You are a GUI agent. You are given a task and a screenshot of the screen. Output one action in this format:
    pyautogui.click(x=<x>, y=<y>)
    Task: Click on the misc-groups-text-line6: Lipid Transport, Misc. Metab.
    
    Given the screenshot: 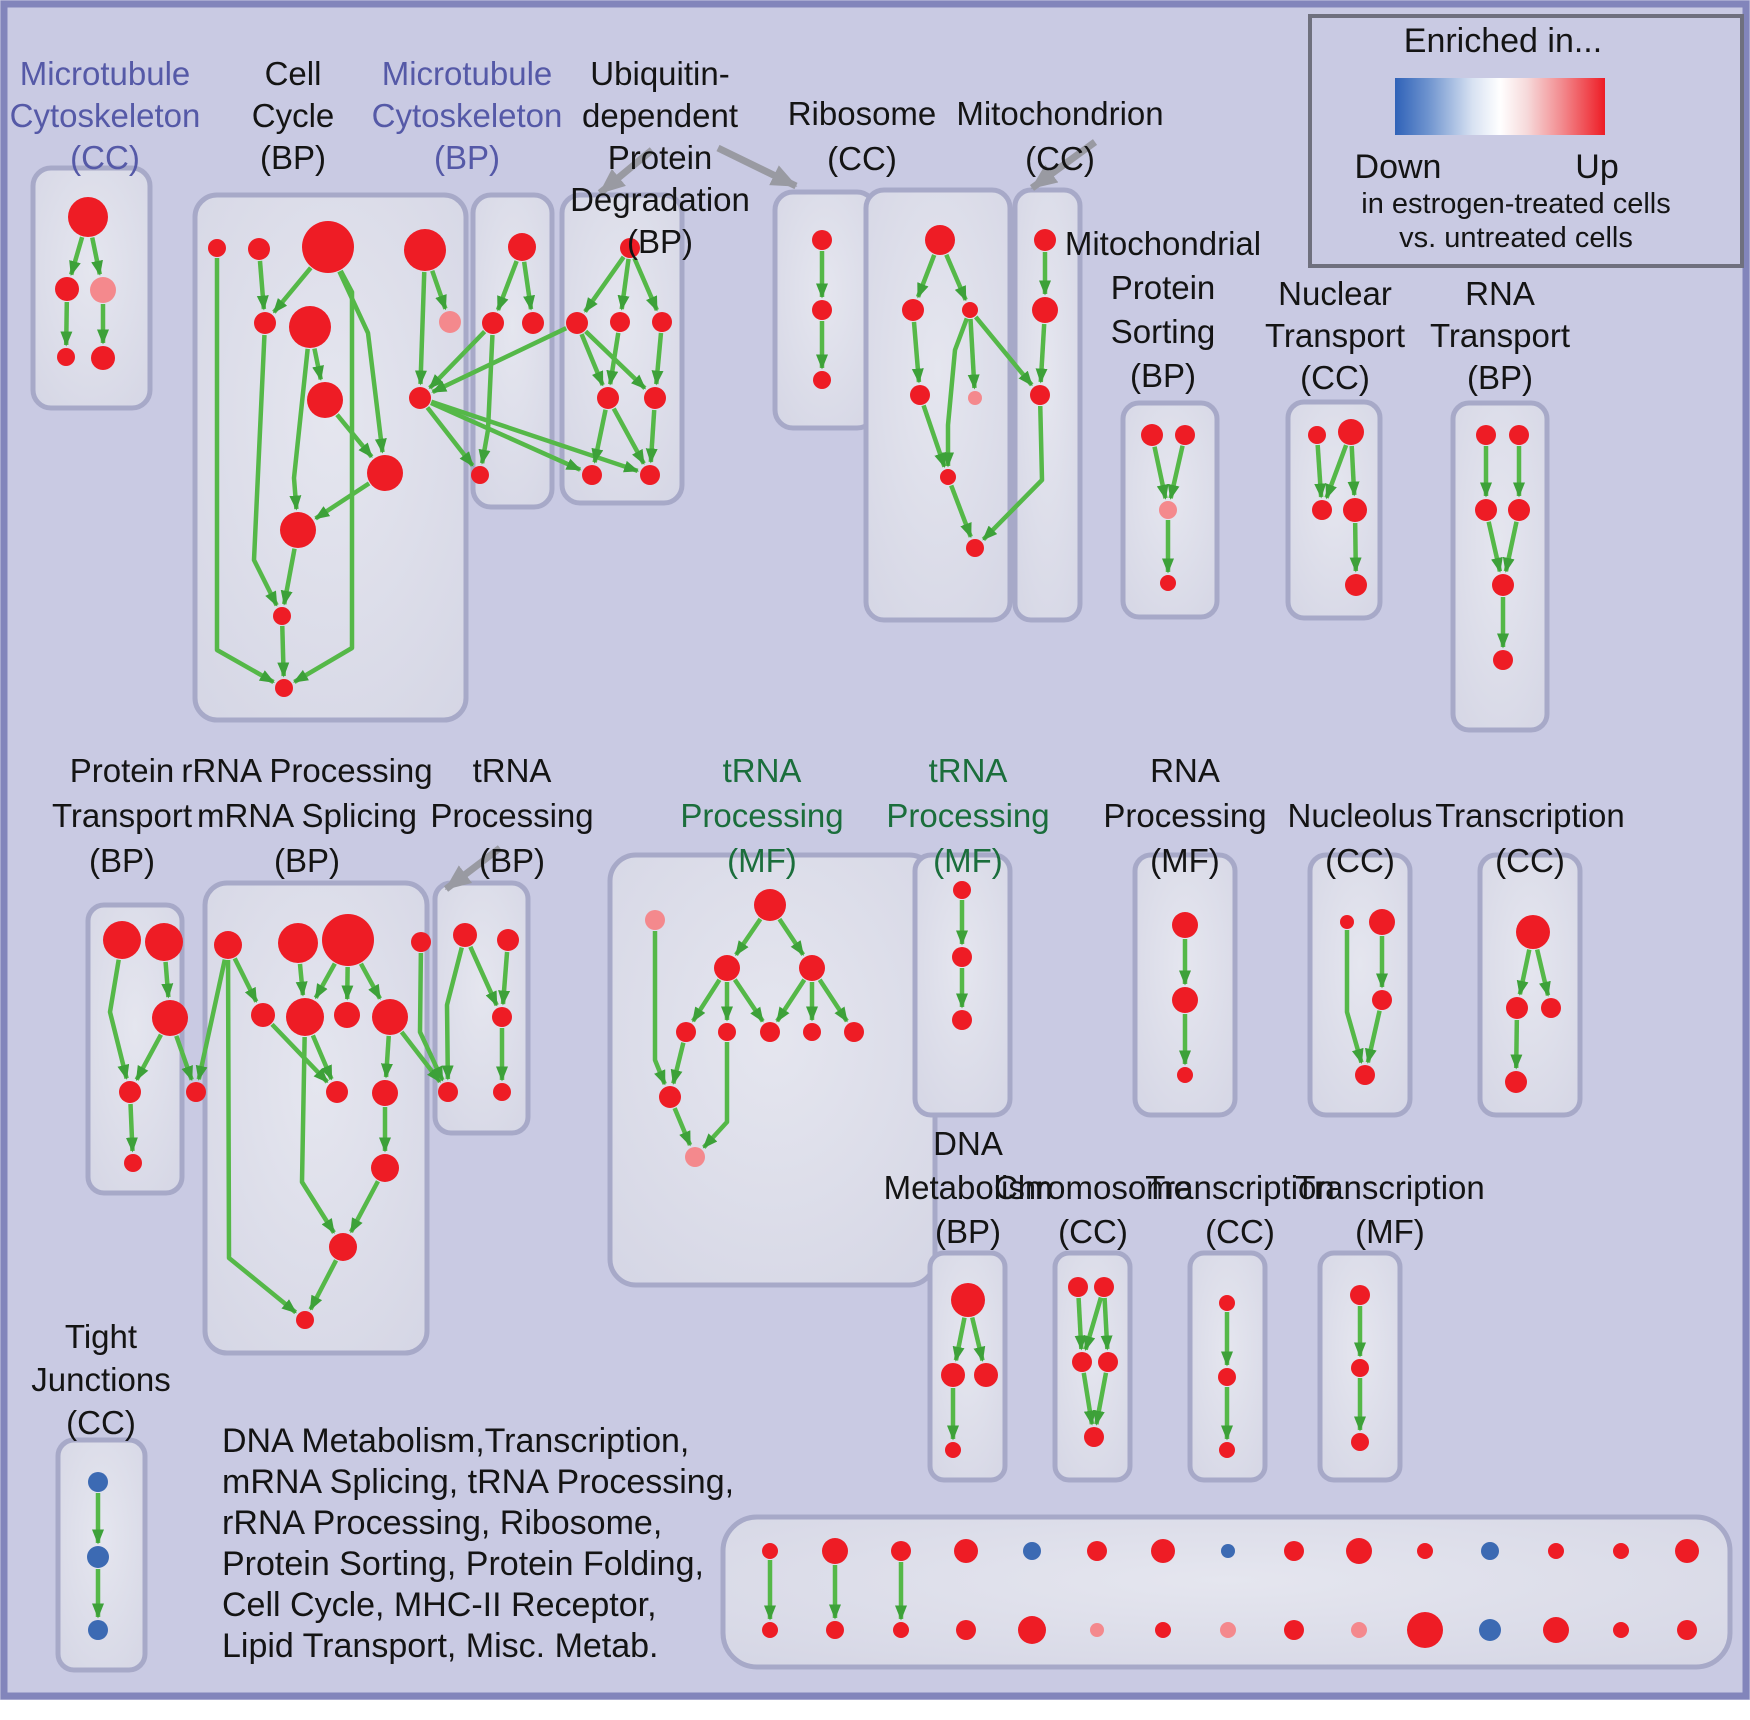 What is the action you would take?
    pyautogui.click(x=440, y=1646)
    